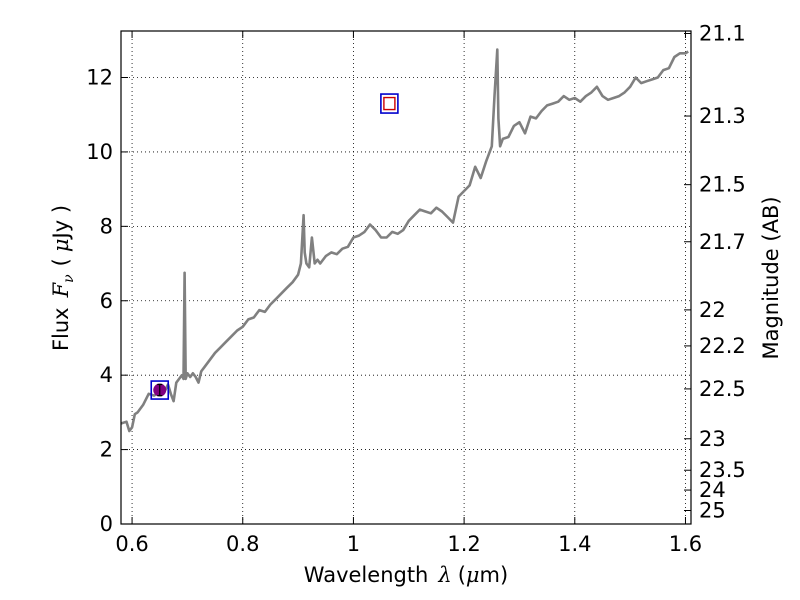  I want to click on observed-point-box, so click(160, 390).